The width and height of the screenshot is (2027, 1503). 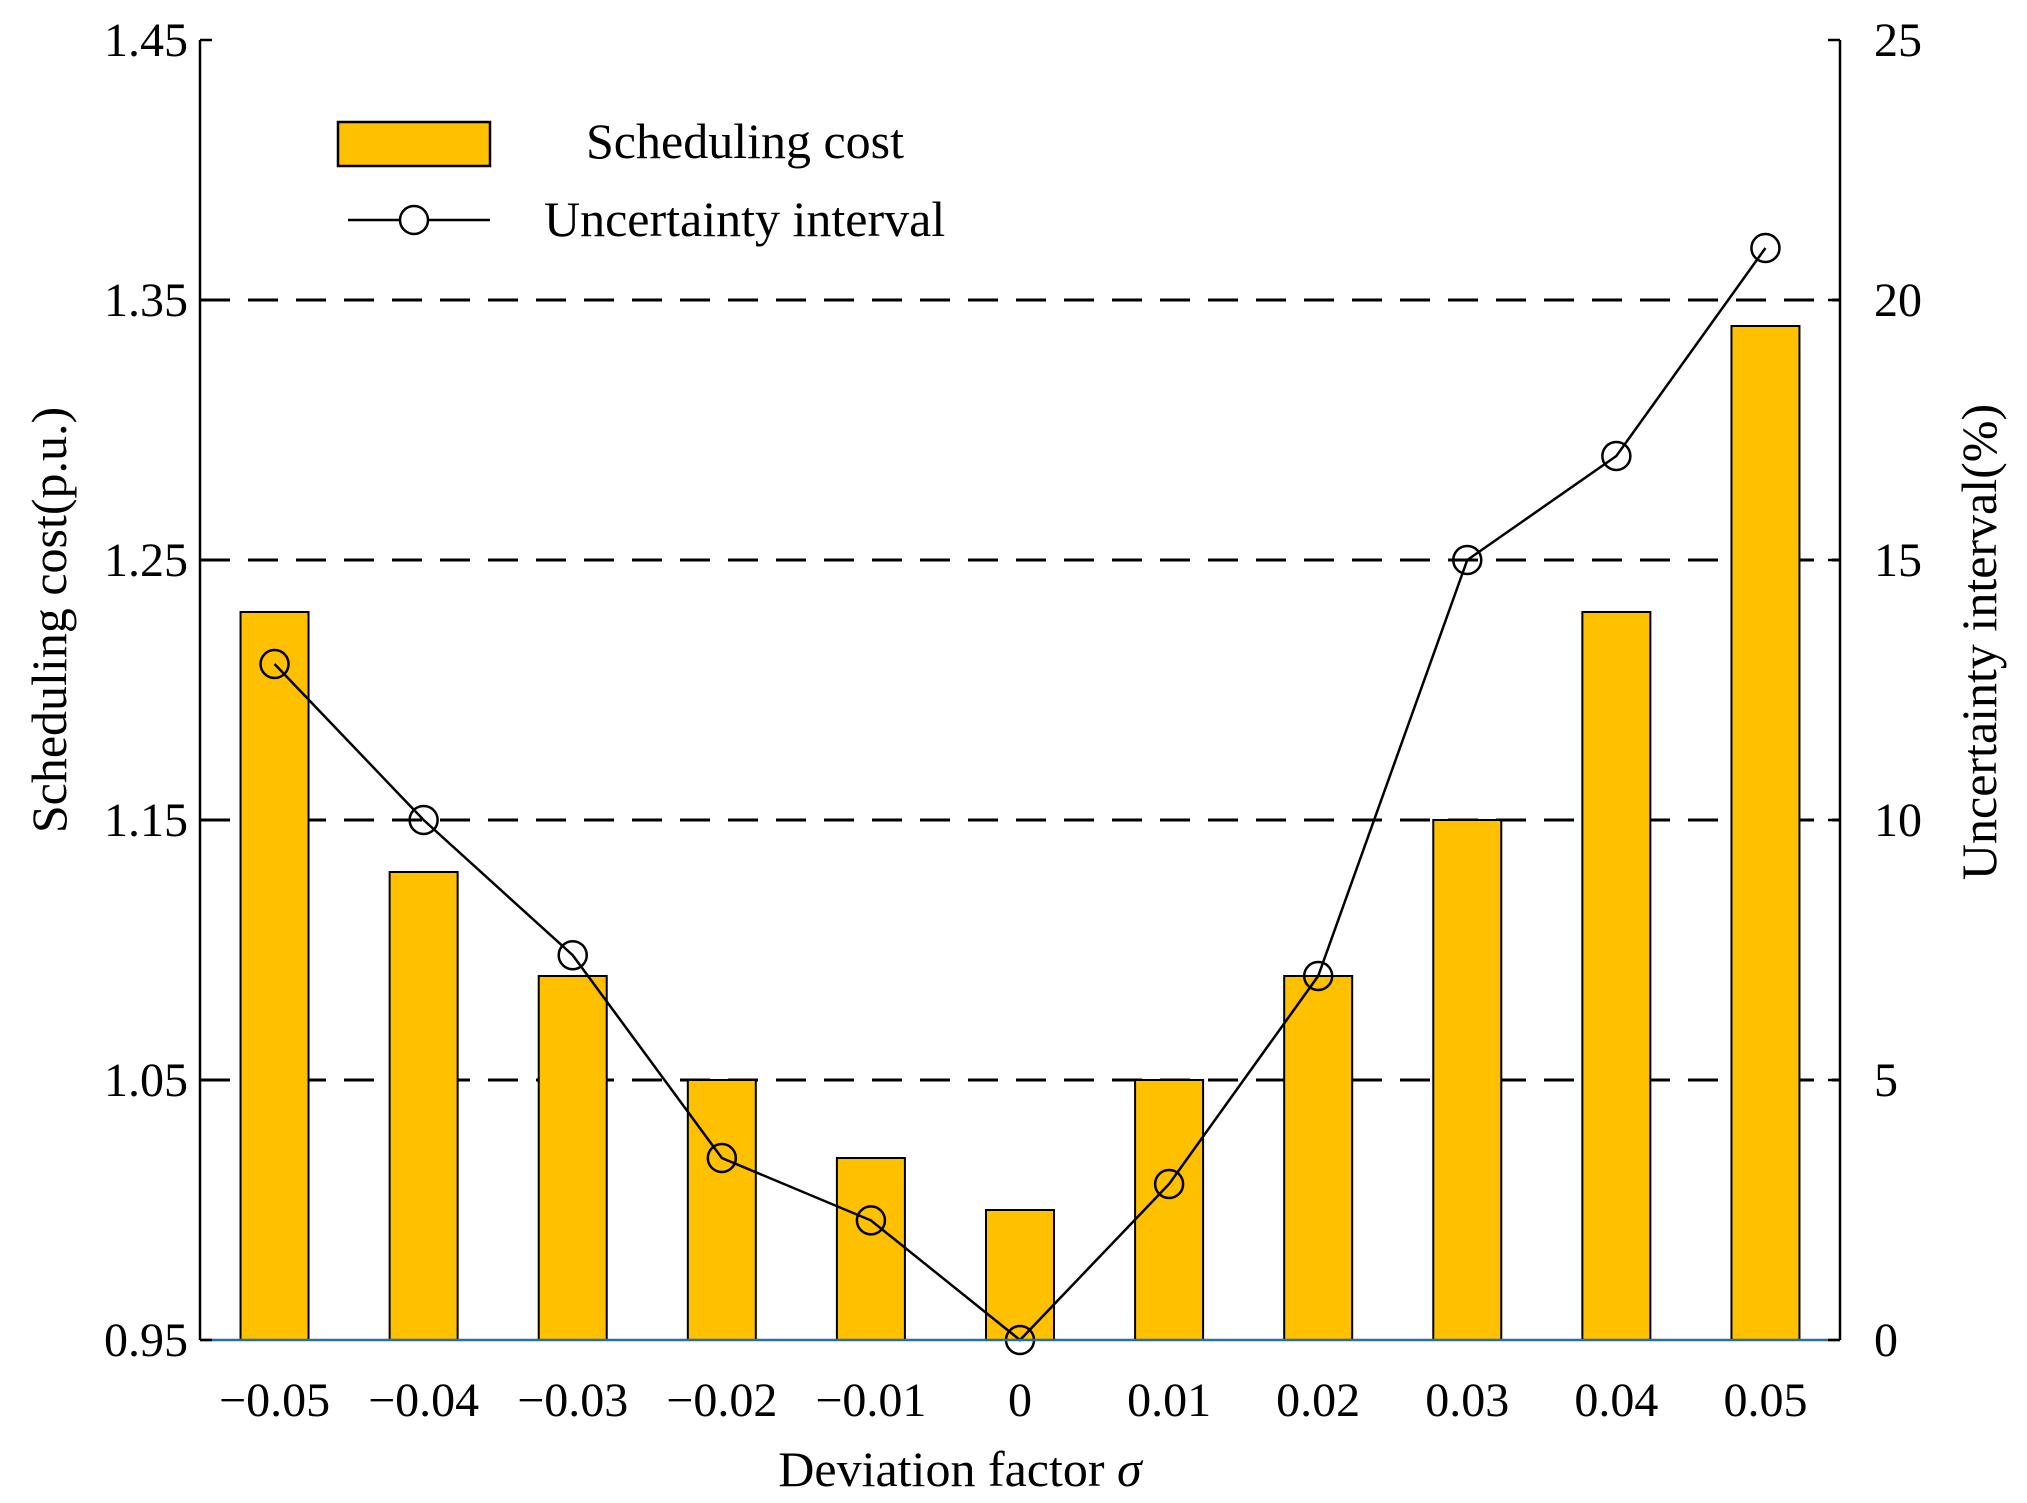 I want to click on x-axis-title: Deviation factor σ, so click(x=961, y=1469).